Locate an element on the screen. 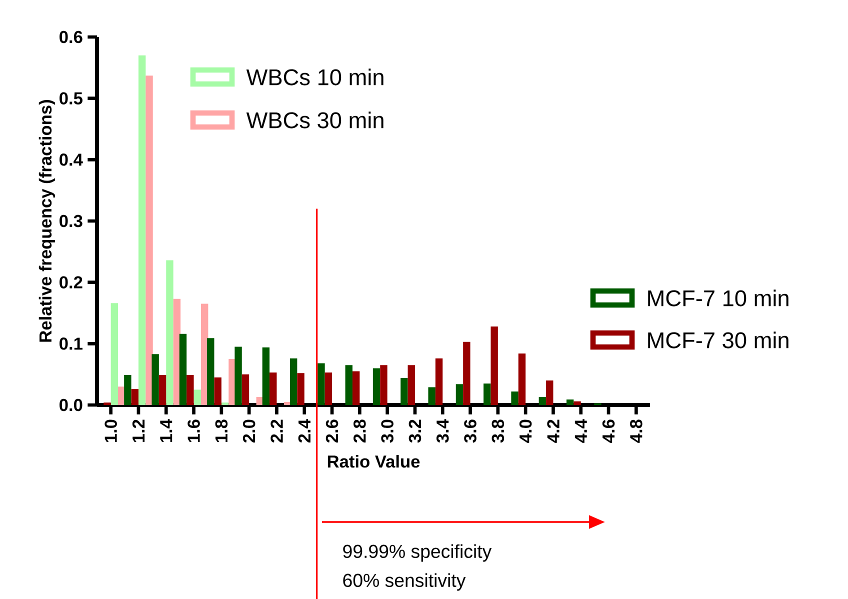  x-axis-title: Ratio Value is located at coordinates (374, 461).